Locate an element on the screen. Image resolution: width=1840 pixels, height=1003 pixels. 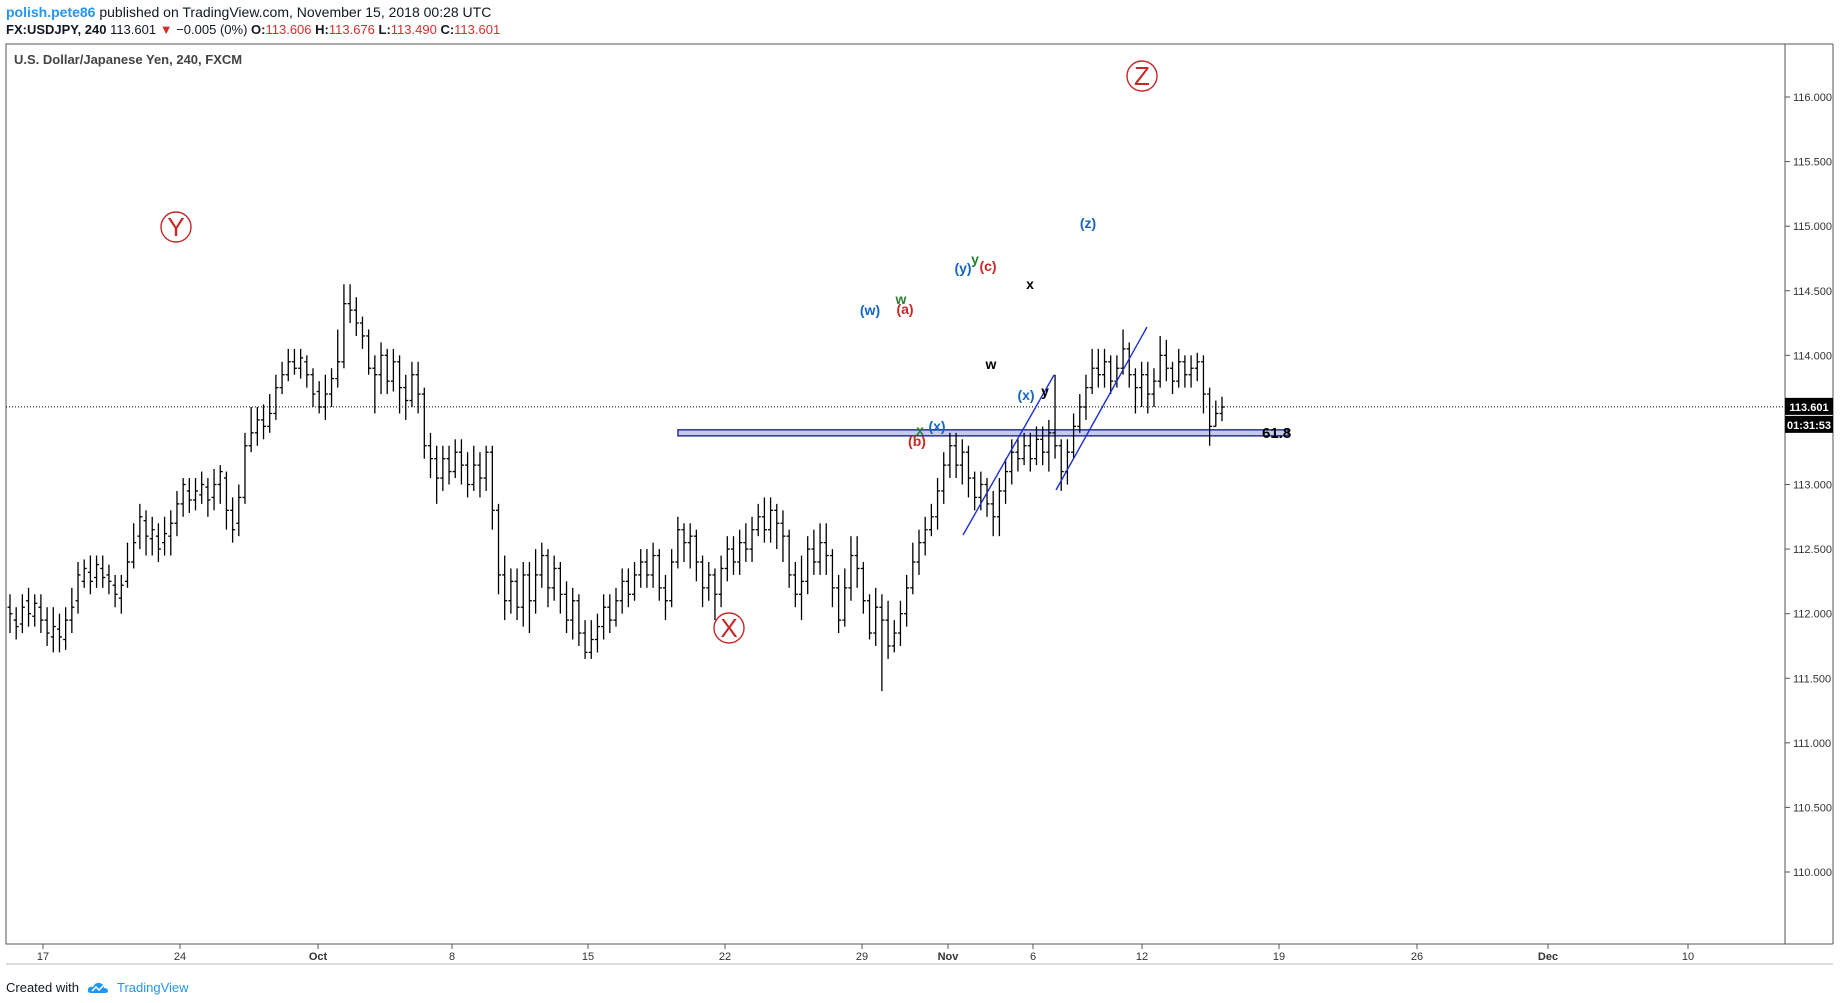
wave-label: Y is located at coordinates (176, 227).